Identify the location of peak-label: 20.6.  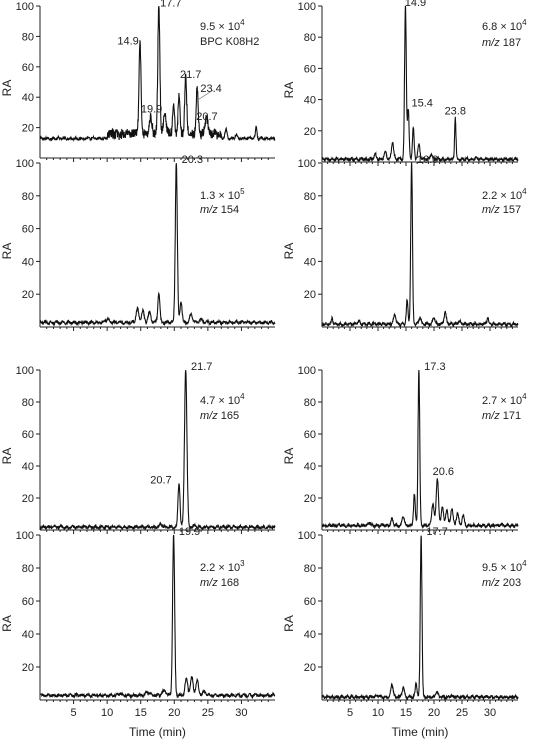
(443, 472).